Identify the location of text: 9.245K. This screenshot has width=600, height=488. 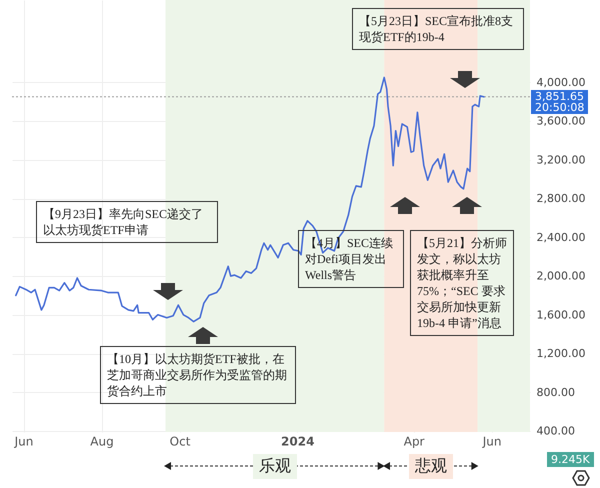
(570, 459).